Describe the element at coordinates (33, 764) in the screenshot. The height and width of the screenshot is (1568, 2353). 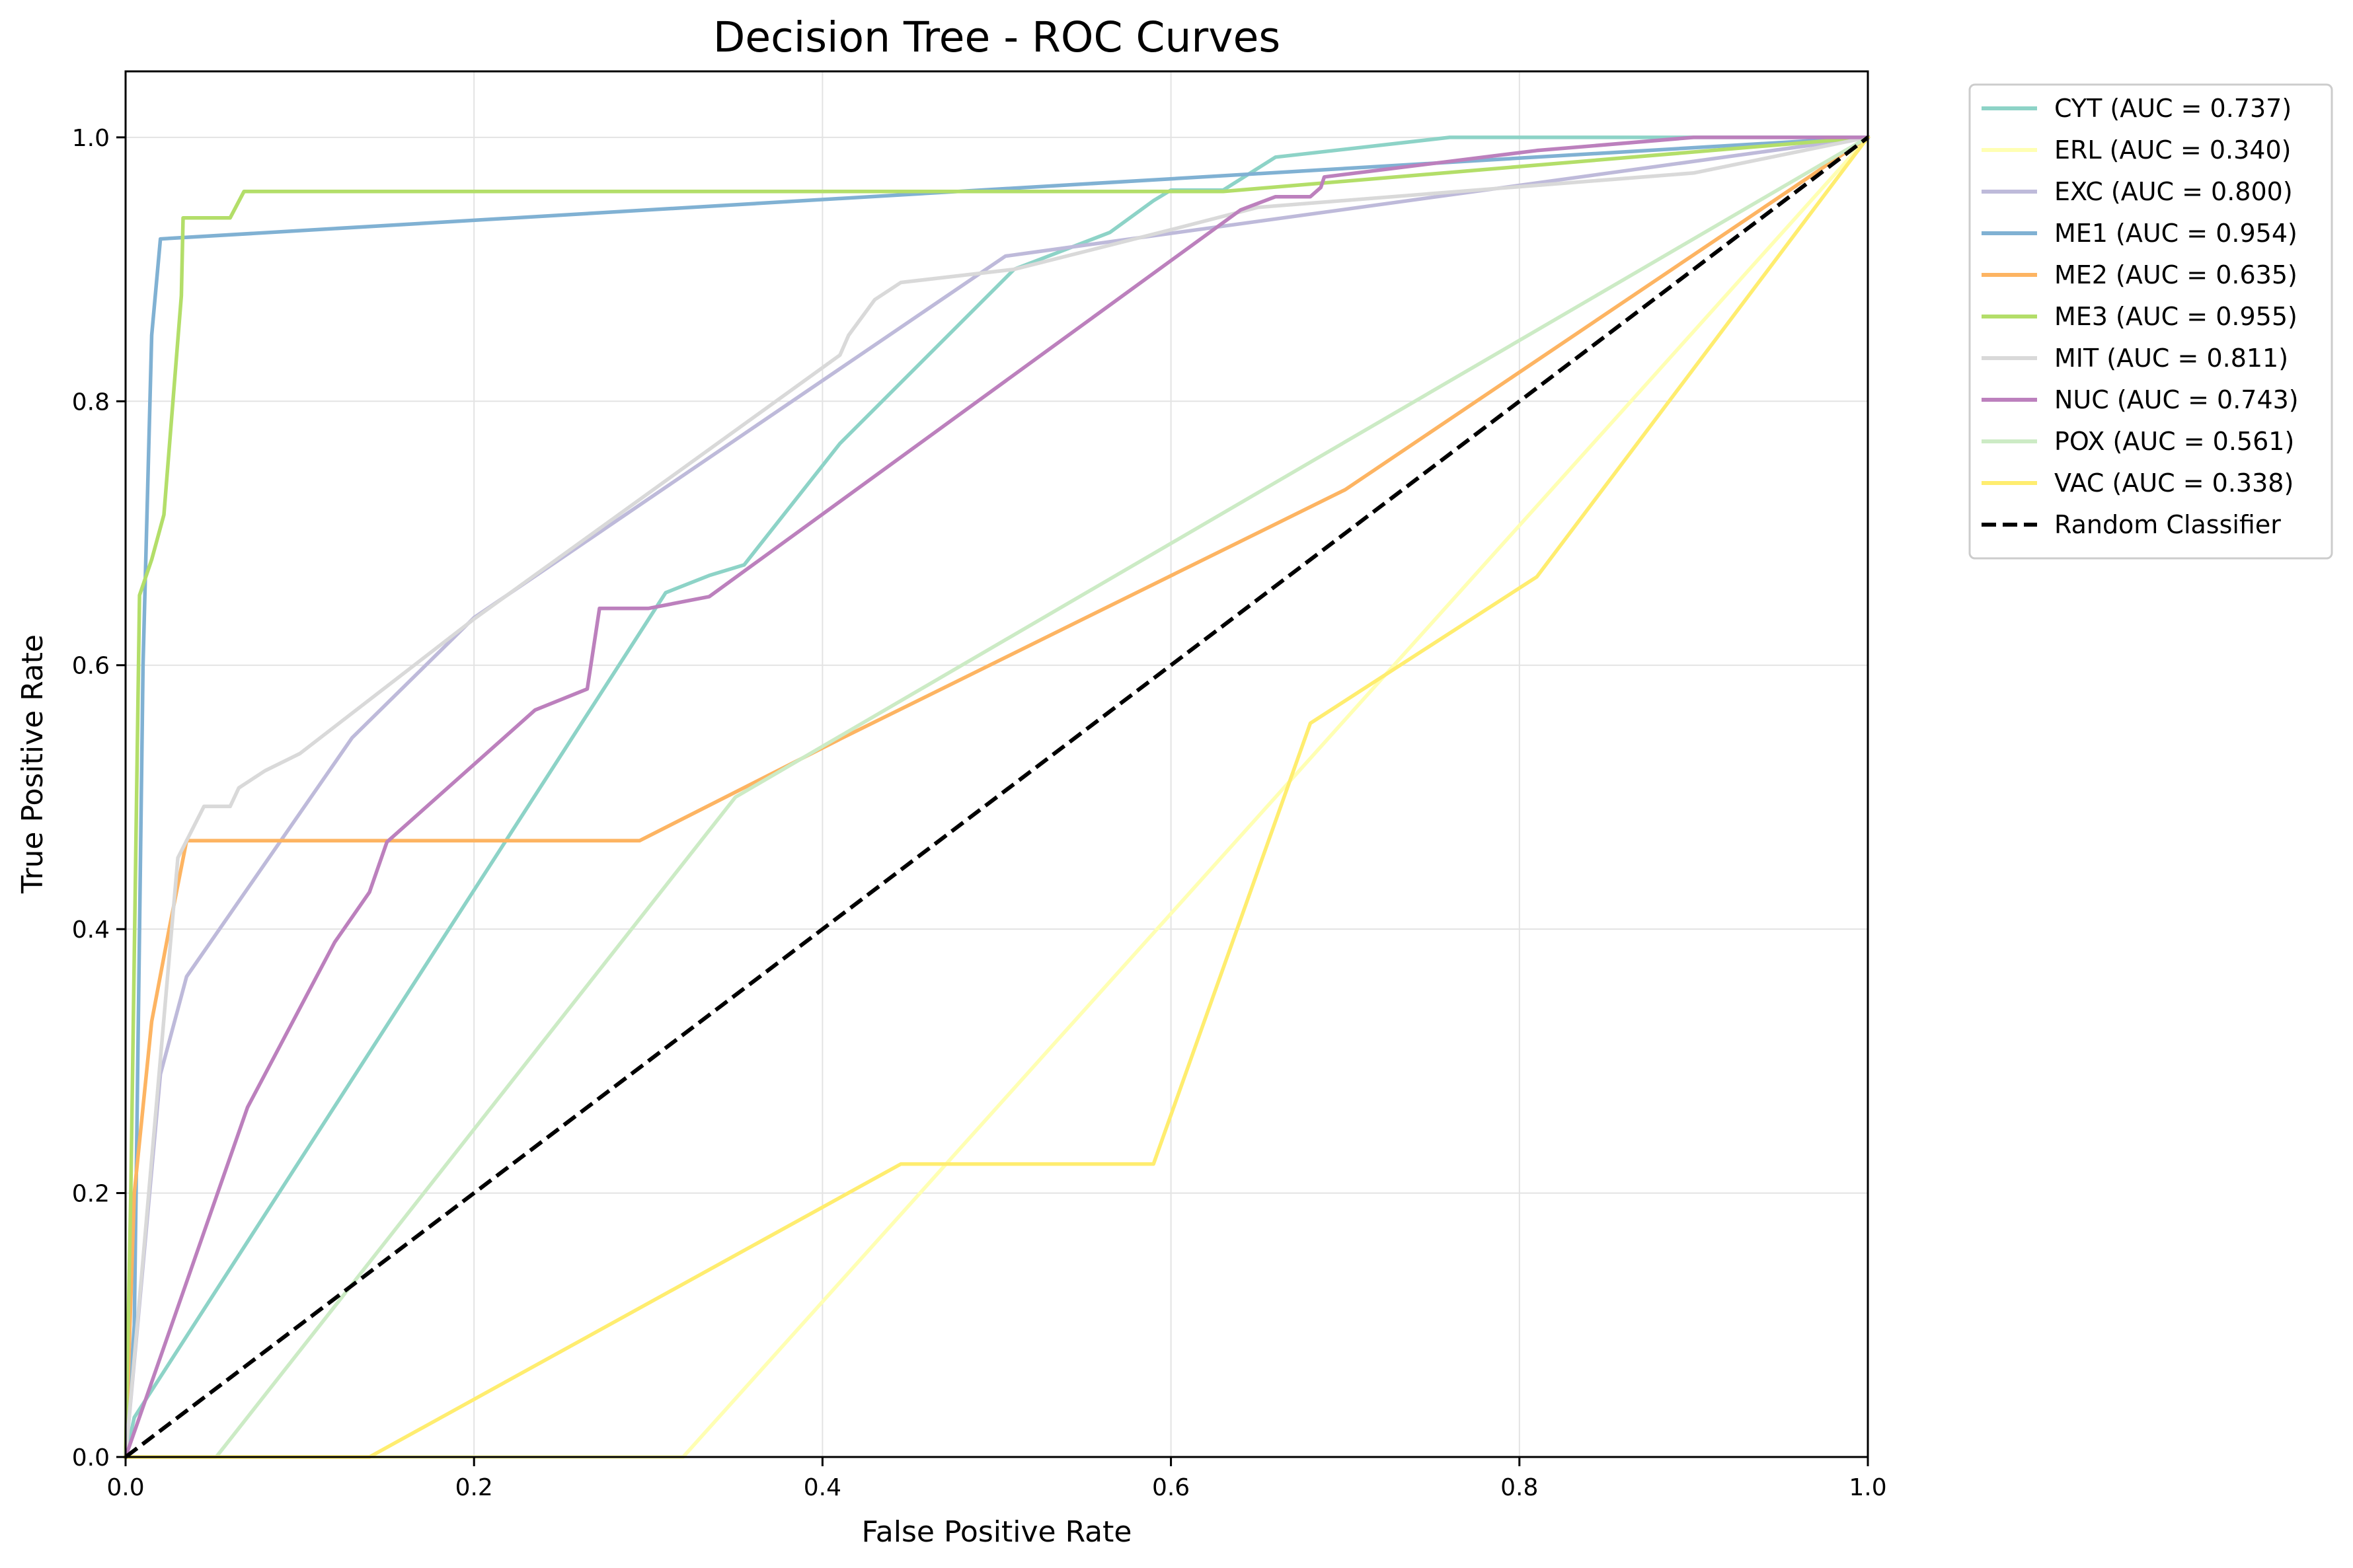
I see `y-axis-label: True Positive Rate` at that location.